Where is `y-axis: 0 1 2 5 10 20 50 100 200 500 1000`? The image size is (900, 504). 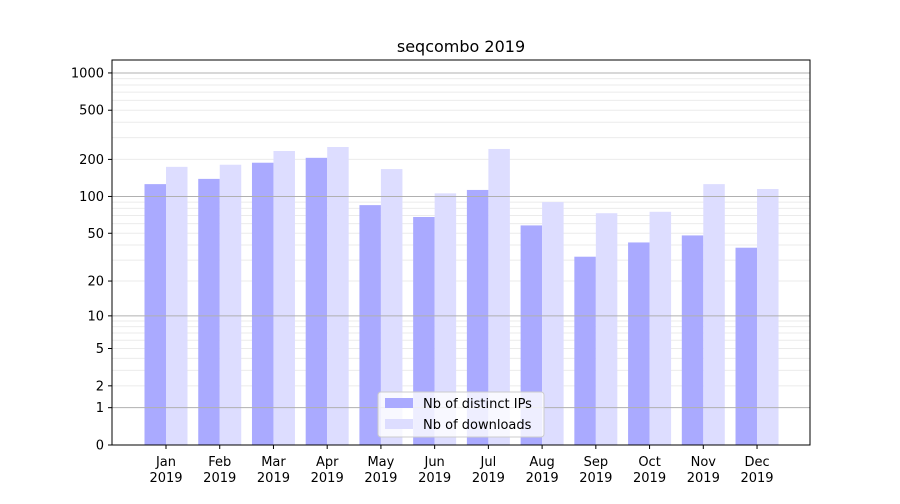
y-axis: 0 1 2 5 10 20 50 100 200 500 1000 is located at coordinates (91, 260).